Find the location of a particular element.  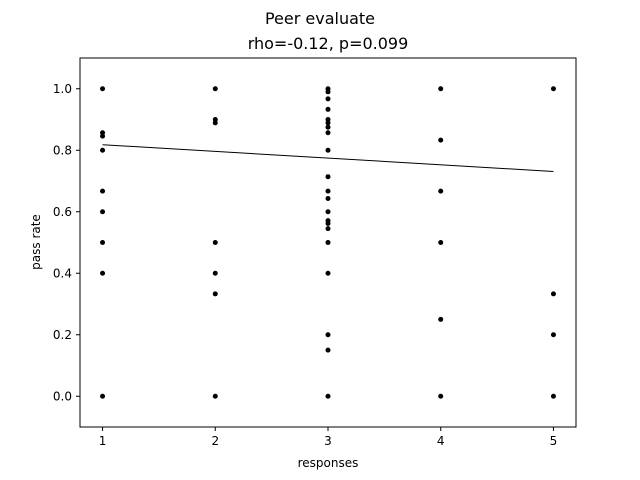

chart-title: Peer evaluate is located at coordinates (320, 18).